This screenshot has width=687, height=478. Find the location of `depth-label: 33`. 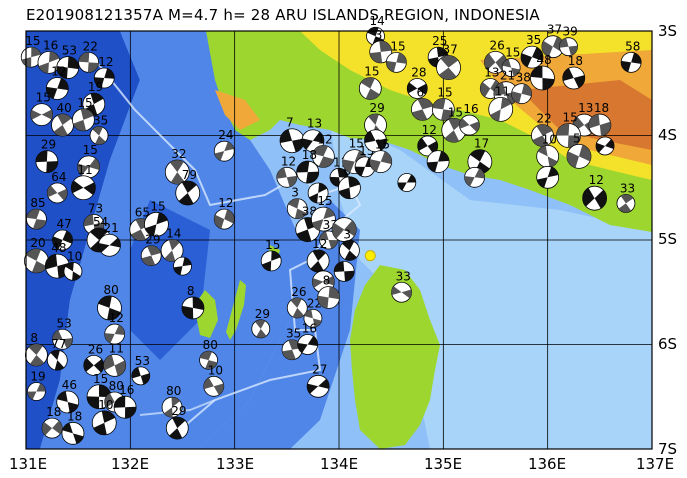

depth-label: 33 is located at coordinates (627, 188).